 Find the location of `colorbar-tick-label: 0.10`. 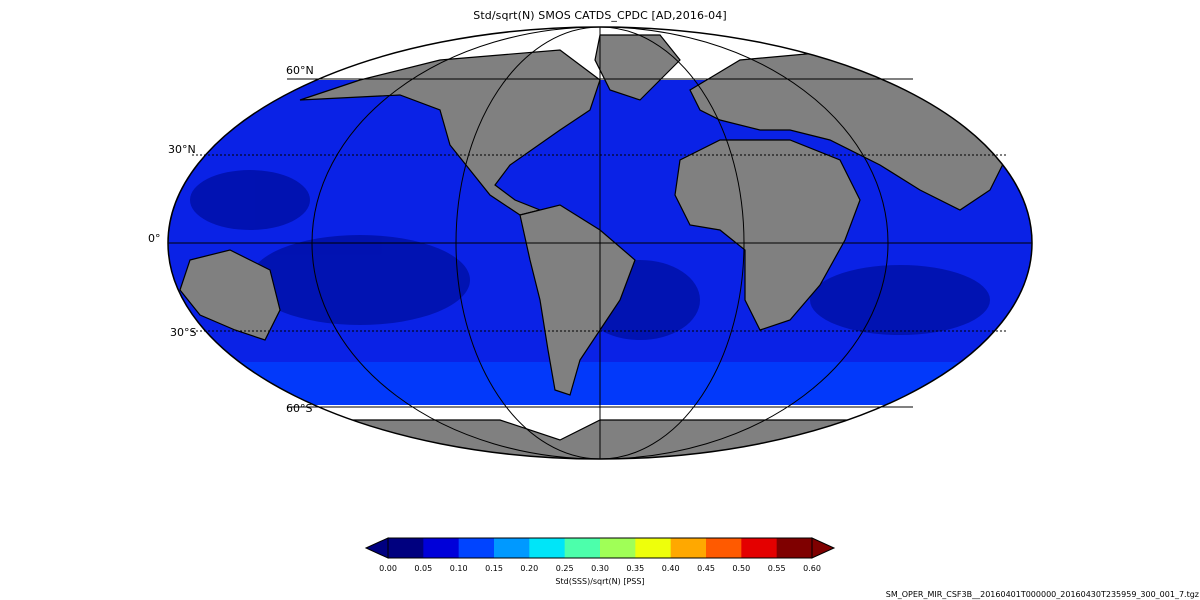

colorbar-tick-label: 0.10 is located at coordinates (458, 568).